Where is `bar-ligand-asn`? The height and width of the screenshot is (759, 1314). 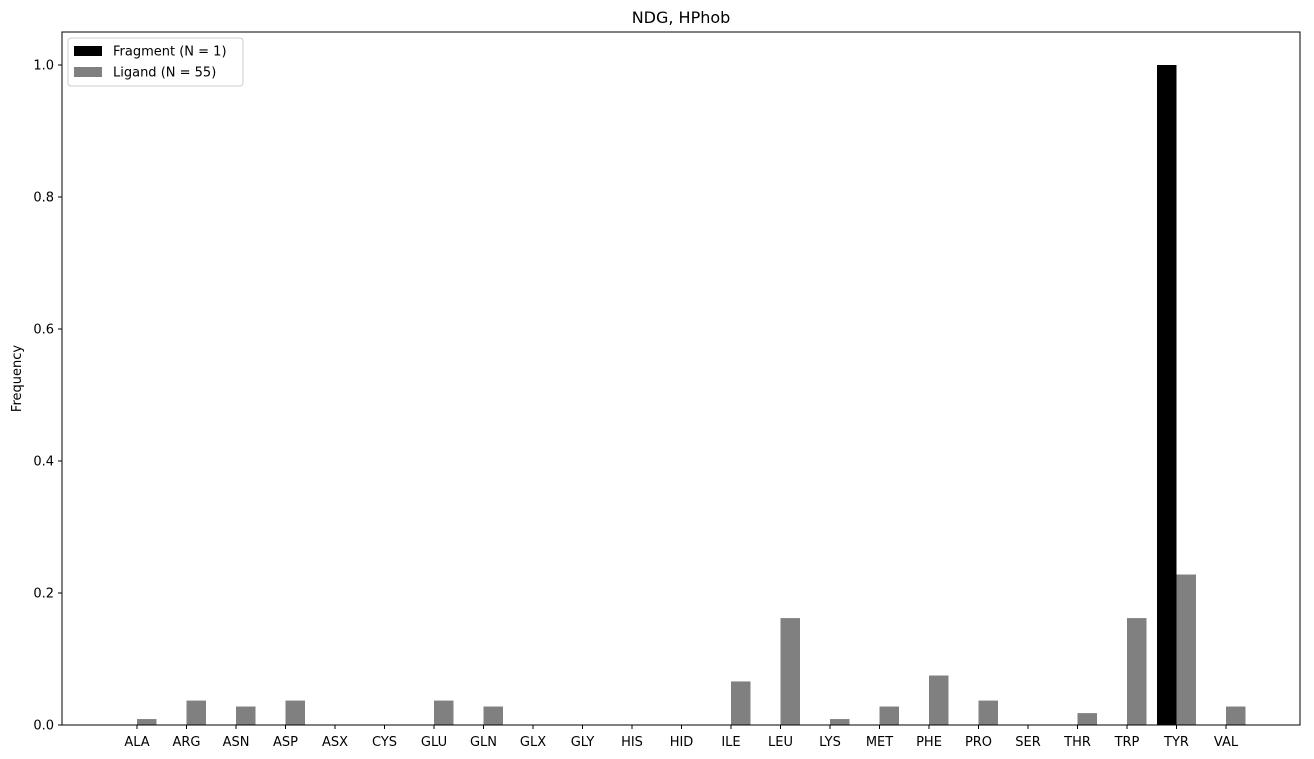
bar-ligand-asn is located at coordinates (246, 715).